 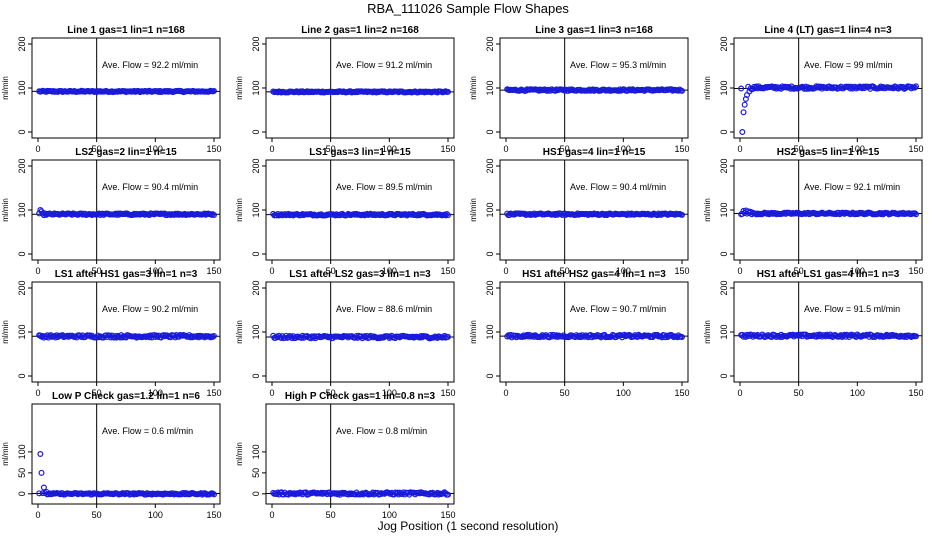 I want to click on average-flow-annotation: Ave. Flow = 0.6 ml/min, so click(x=147, y=431).